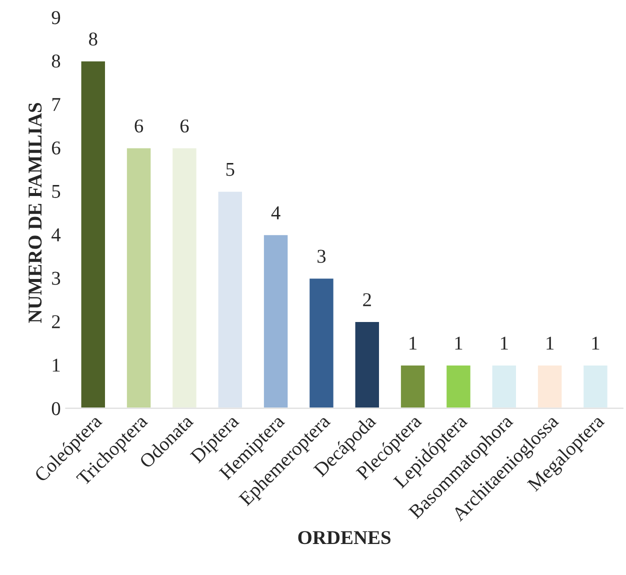 The width and height of the screenshot is (626, 575). Describe the element at coordinates (56, 409) in the screenshot. I see `y-tick-label: 0` at that location.